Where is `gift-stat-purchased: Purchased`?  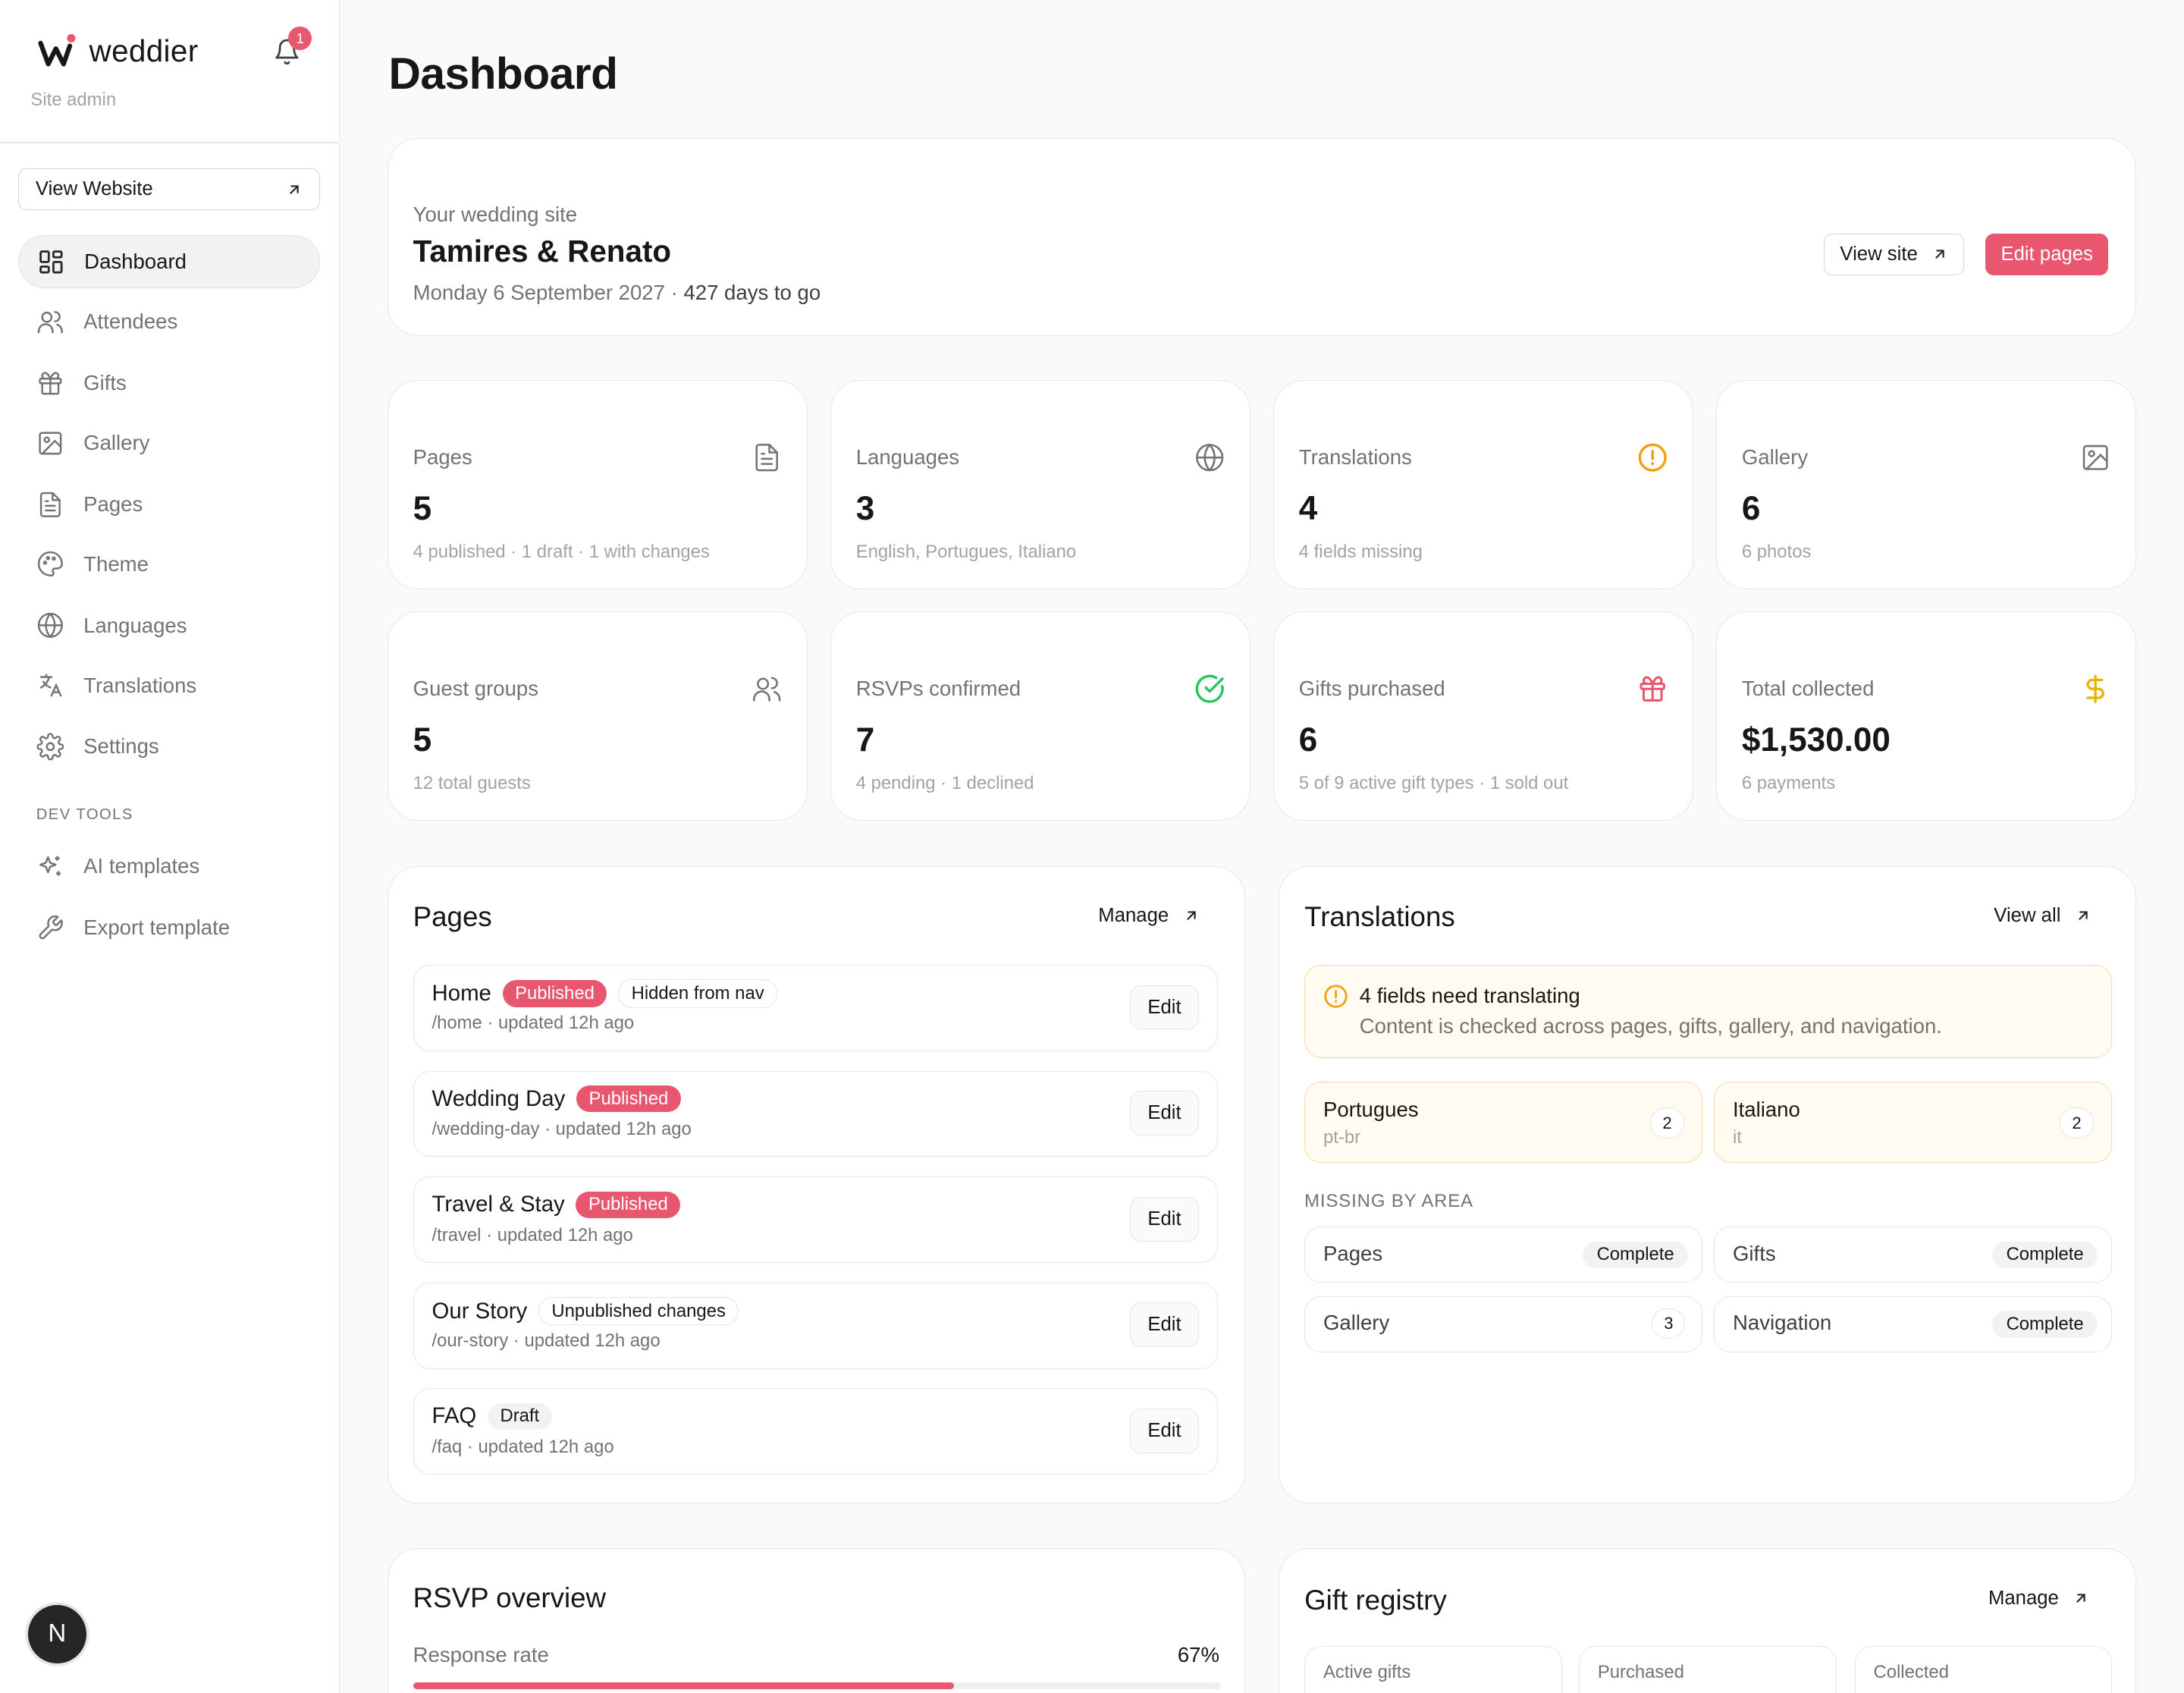 gift-stat-purchased: Purchased is located at coordinates (1707, 1669).